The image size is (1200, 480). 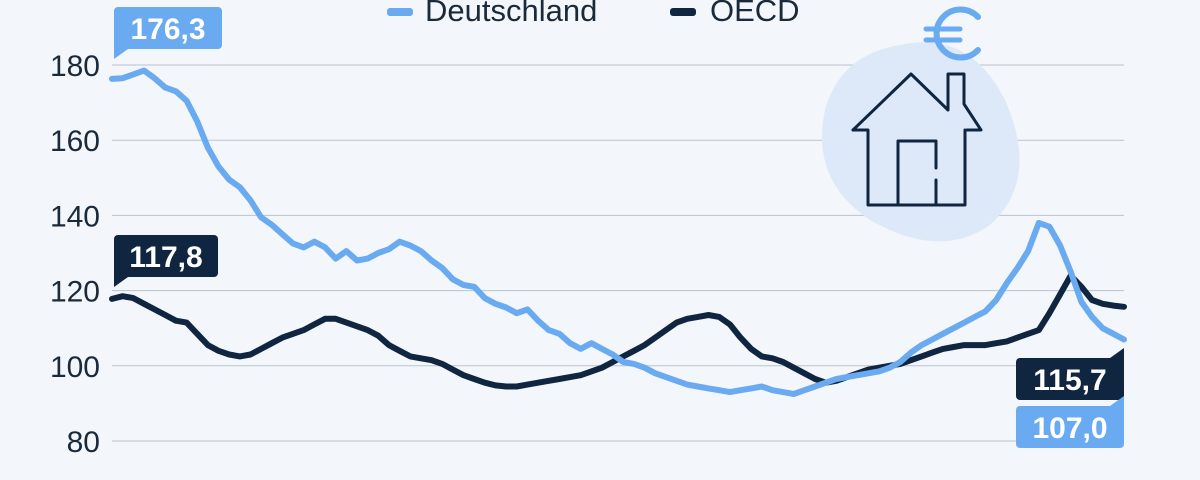 I want to click on house-illustration, so click(x=921, y=124).